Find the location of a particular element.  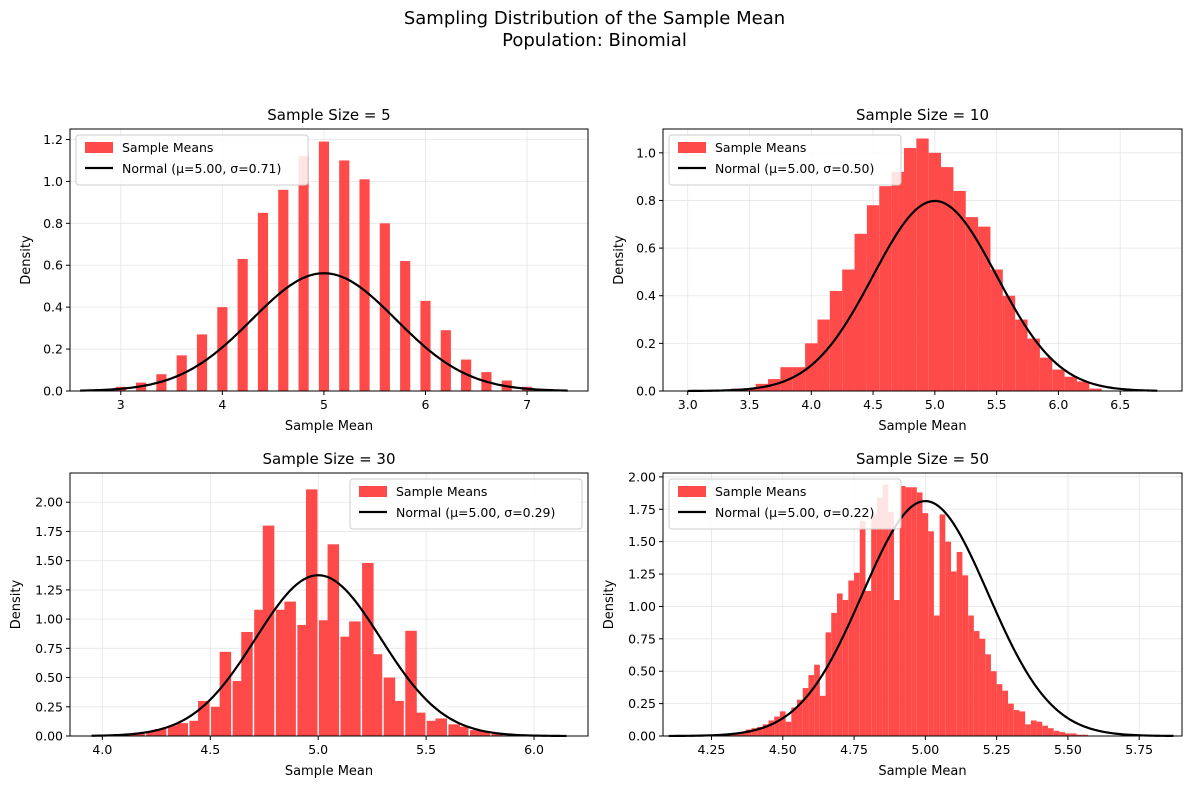

x-tick-label: 4.0 is located at coordinates (811, 404).